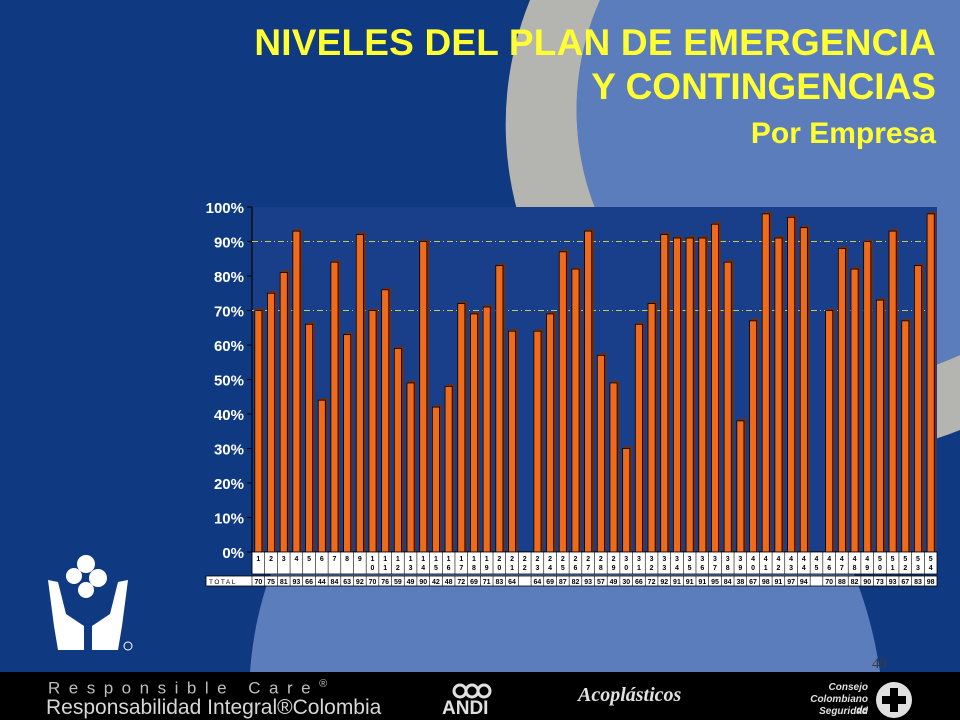 The height and width of the screenshot is (720, 960). Describe the element at coordinates (229, 381) in the screenshot. I see `y-tick-label: 50%` at that location.